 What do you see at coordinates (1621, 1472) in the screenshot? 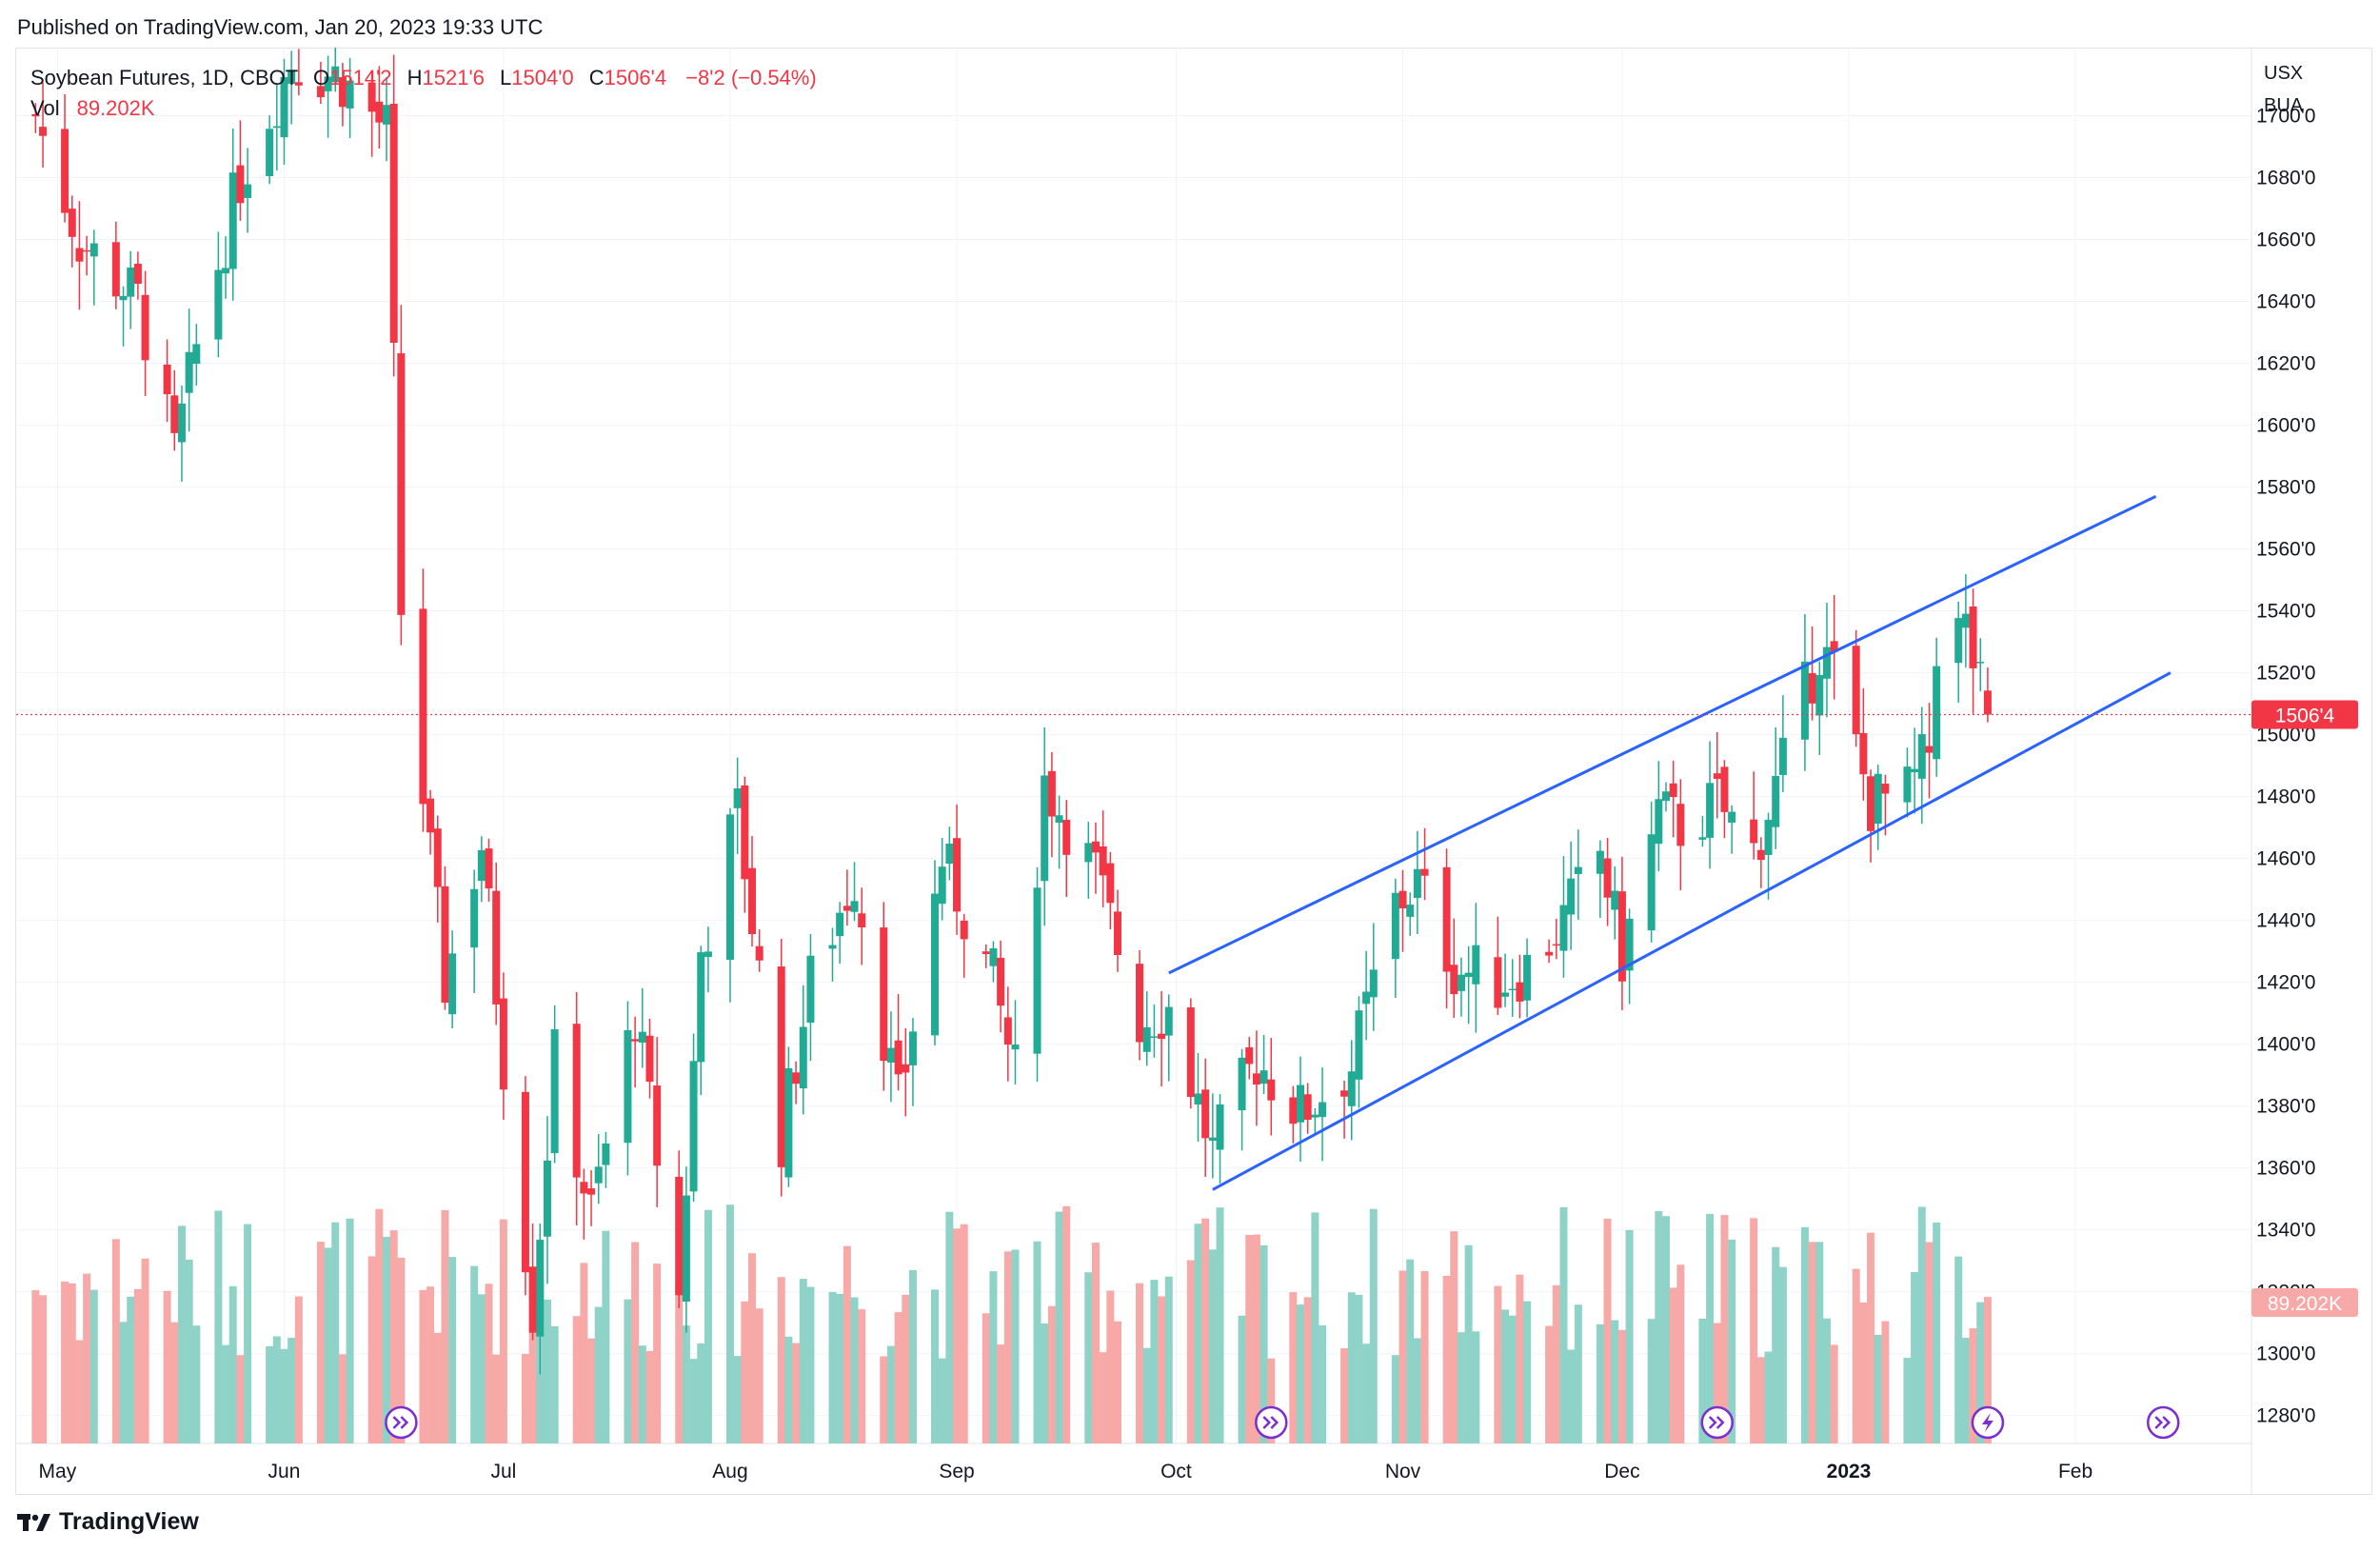
I see `time-tick-label: Dec` at bounding box center [1621, 1472].